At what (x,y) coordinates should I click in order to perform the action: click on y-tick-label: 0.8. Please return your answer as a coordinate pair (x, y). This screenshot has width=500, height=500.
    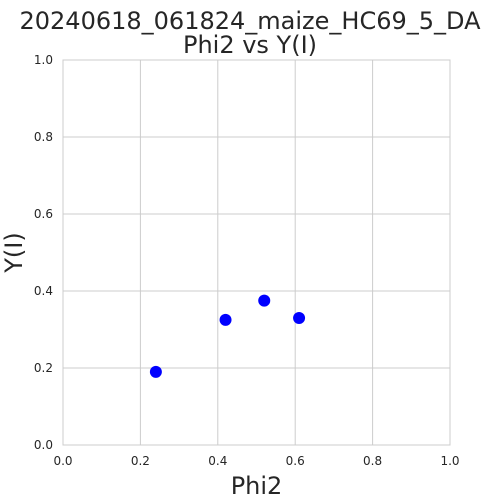
    Looking at the image, I should click on (43, 137).